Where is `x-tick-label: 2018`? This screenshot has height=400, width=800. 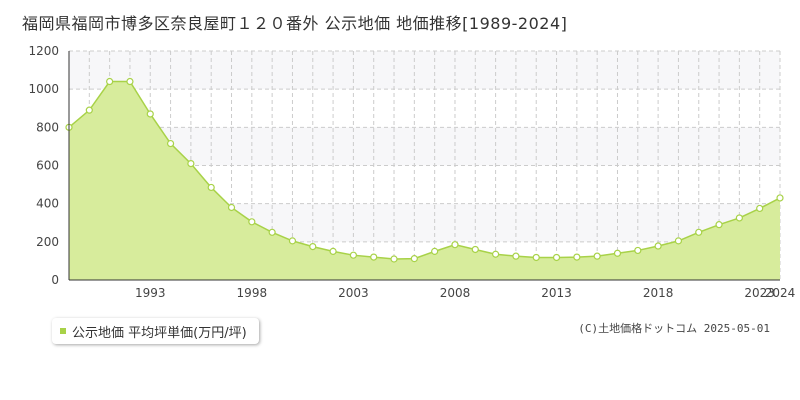
x-tick-label: 2018 is located at coordinates (658, 293).